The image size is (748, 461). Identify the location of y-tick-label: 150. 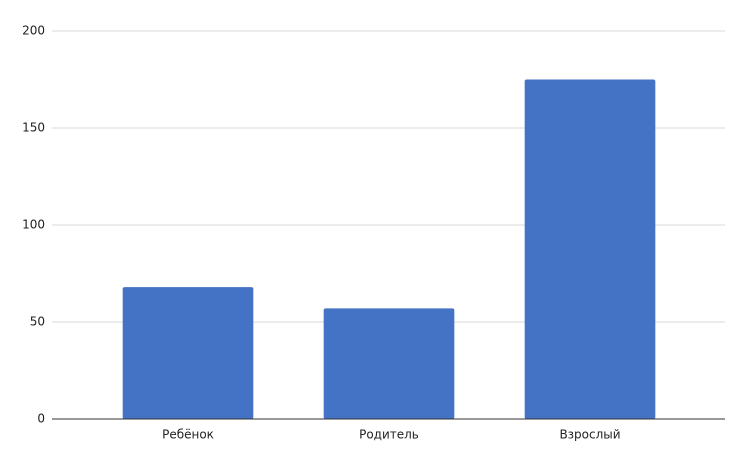
(33, 128).